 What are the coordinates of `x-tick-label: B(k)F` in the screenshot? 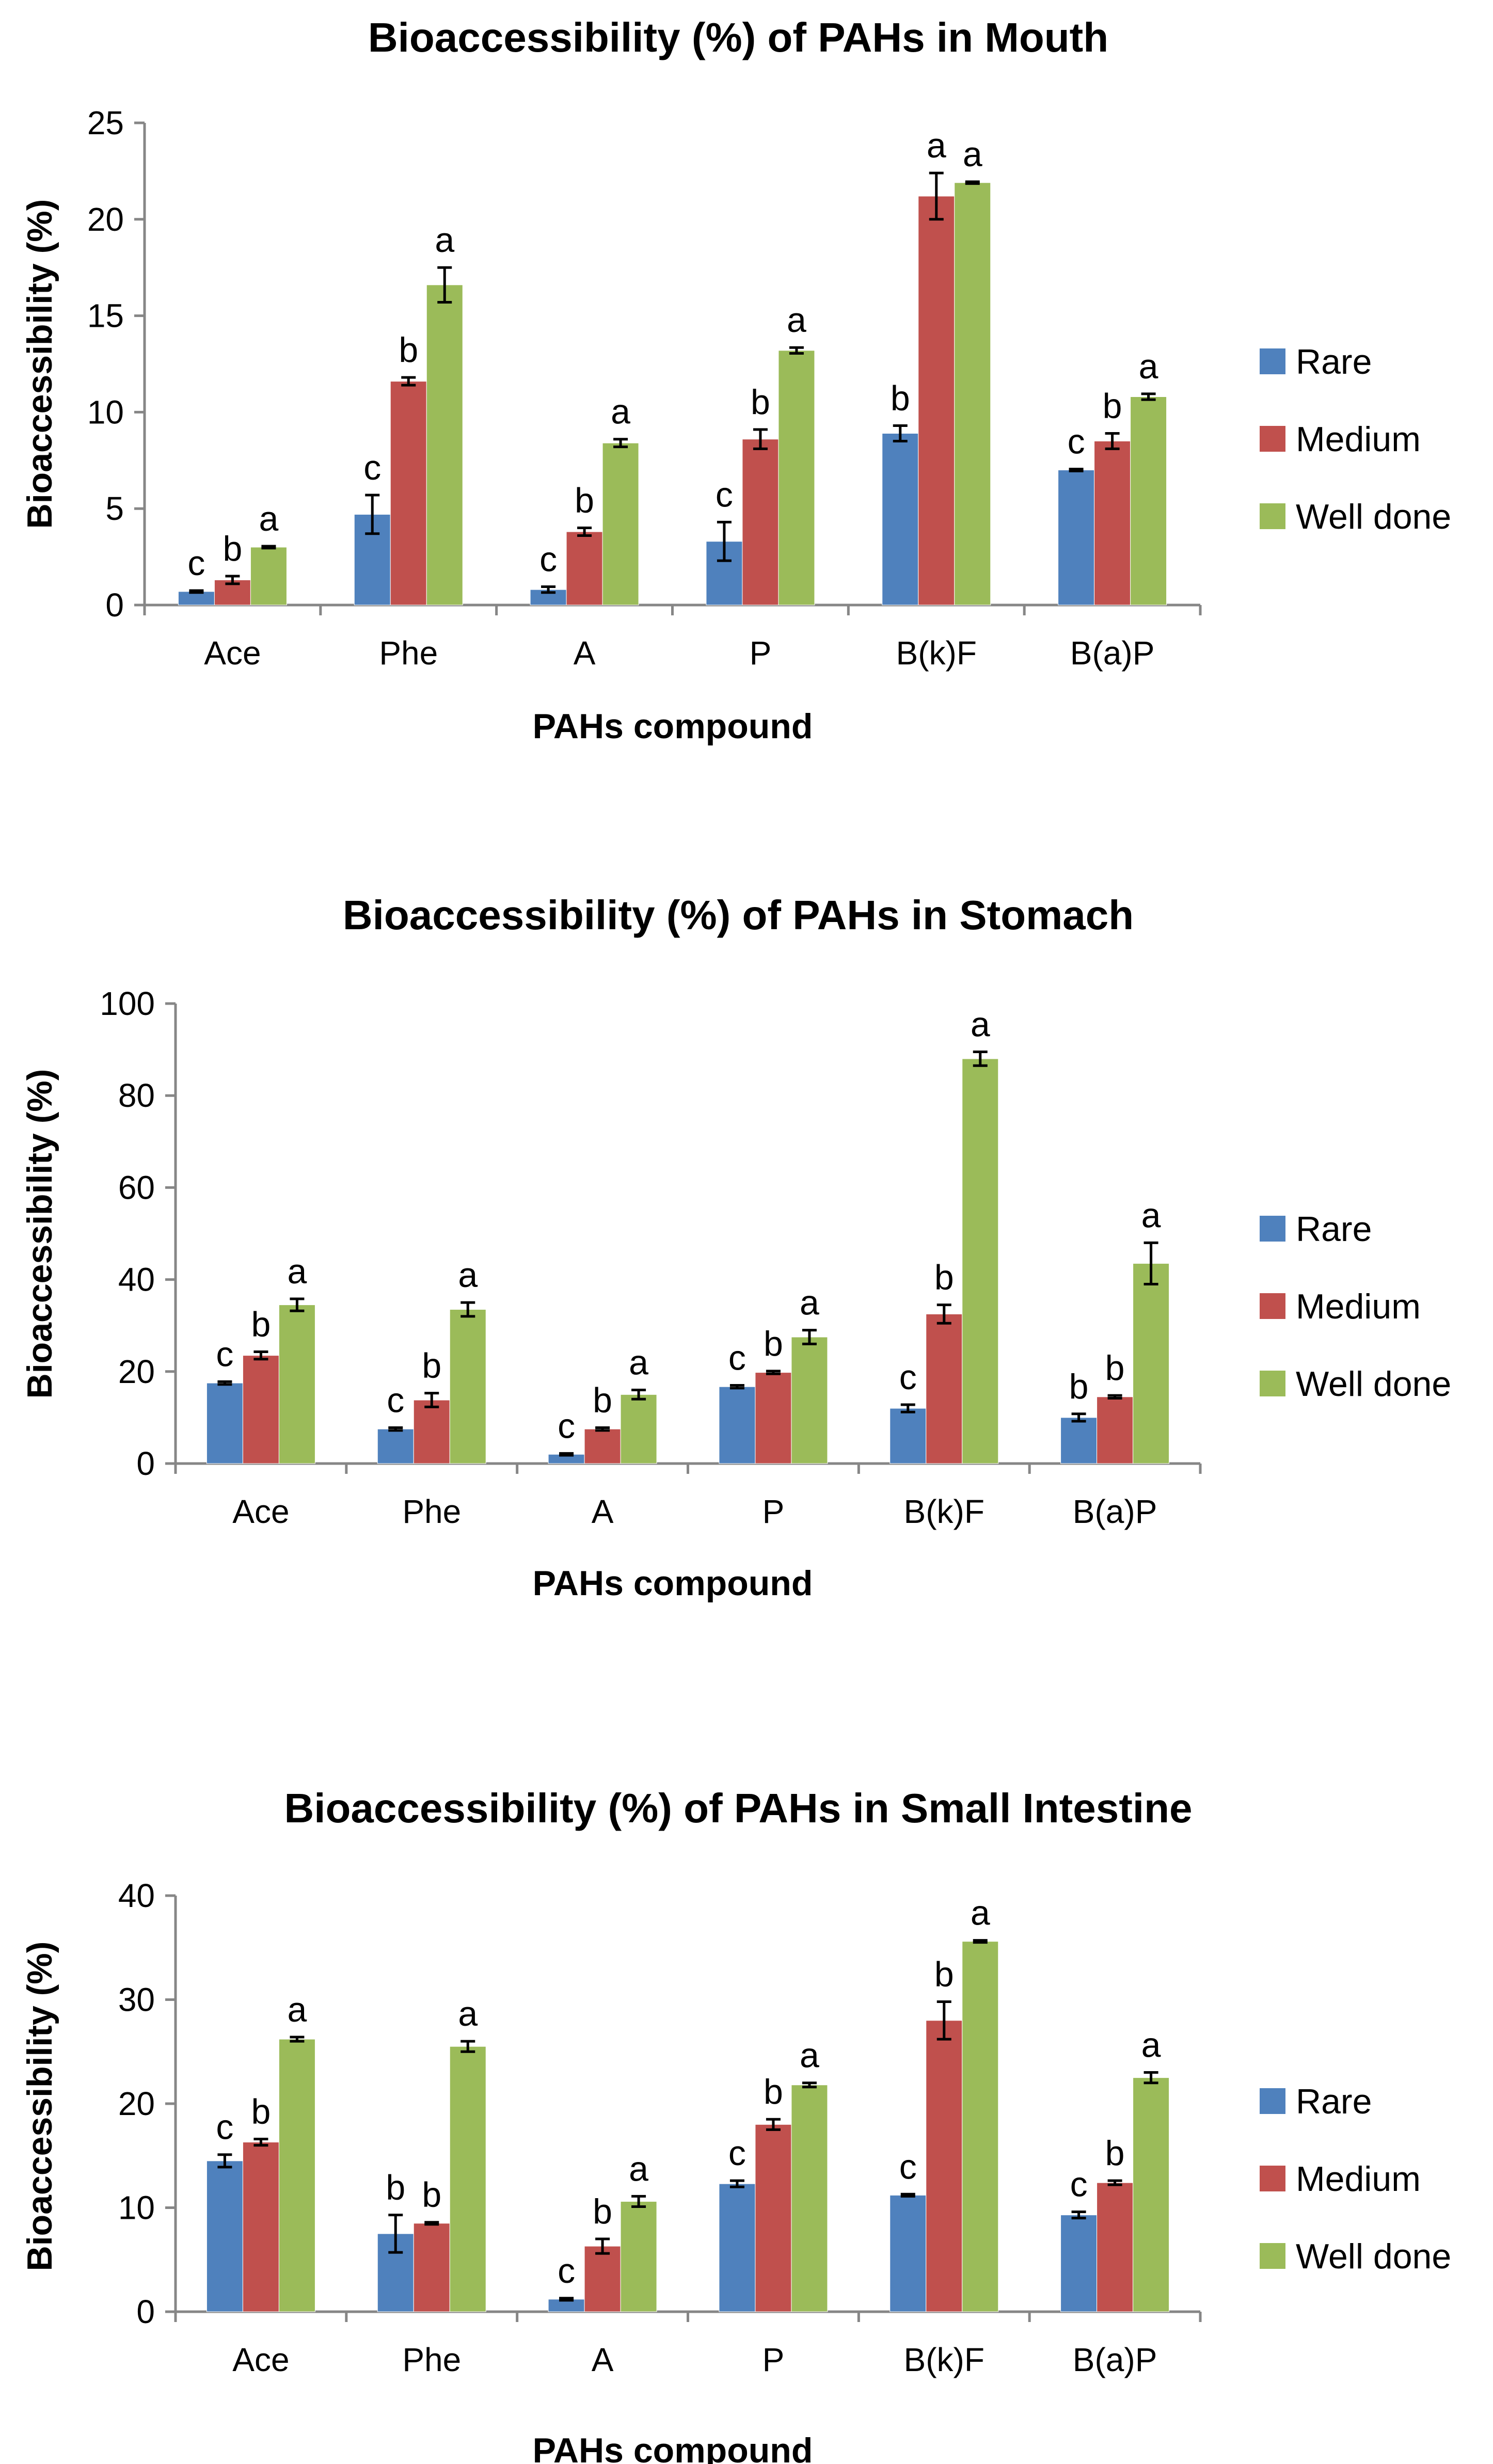 It's located at (944, 1511).